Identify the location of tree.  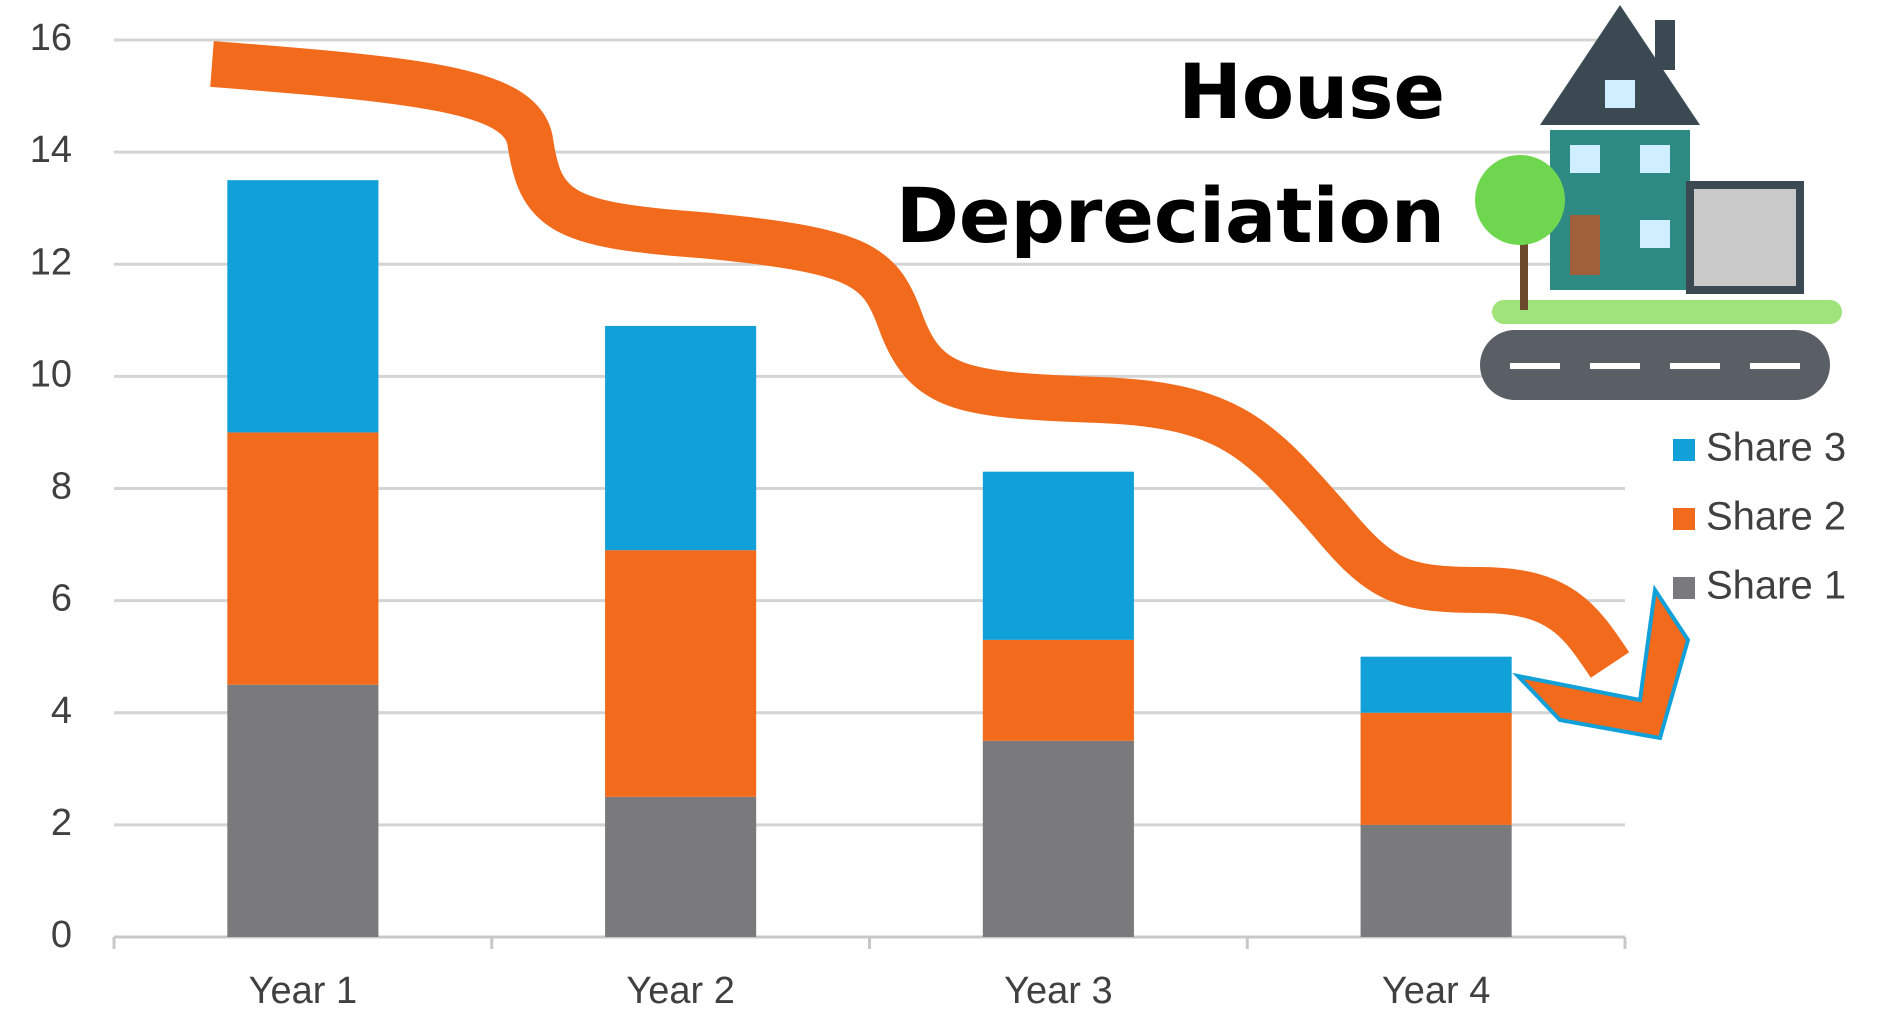
(1520, 200).